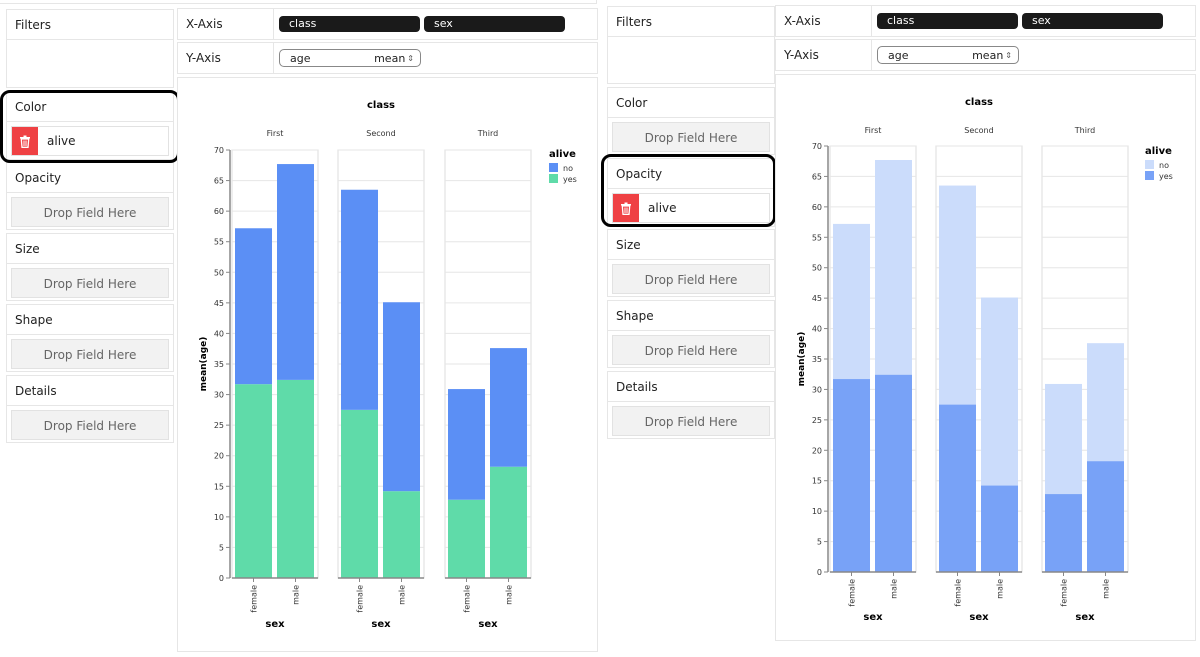 This screenshot has height=657, width=1200. I want to click on opacity-field-chip: alive, so click(691, 208).